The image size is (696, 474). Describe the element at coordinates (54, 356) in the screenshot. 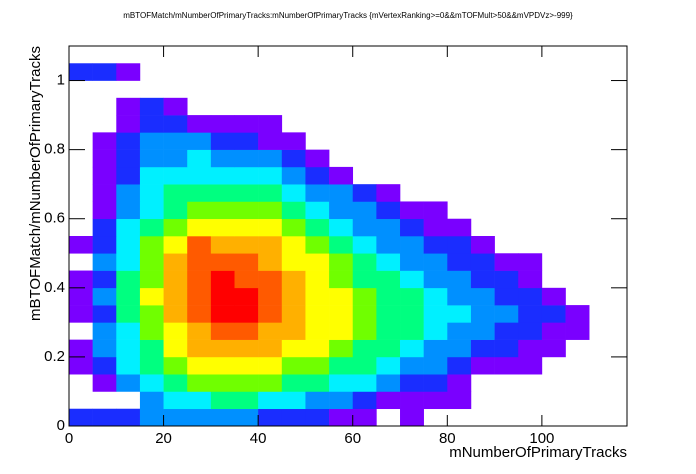

I see `y-tick-label: 0.2` at that location.